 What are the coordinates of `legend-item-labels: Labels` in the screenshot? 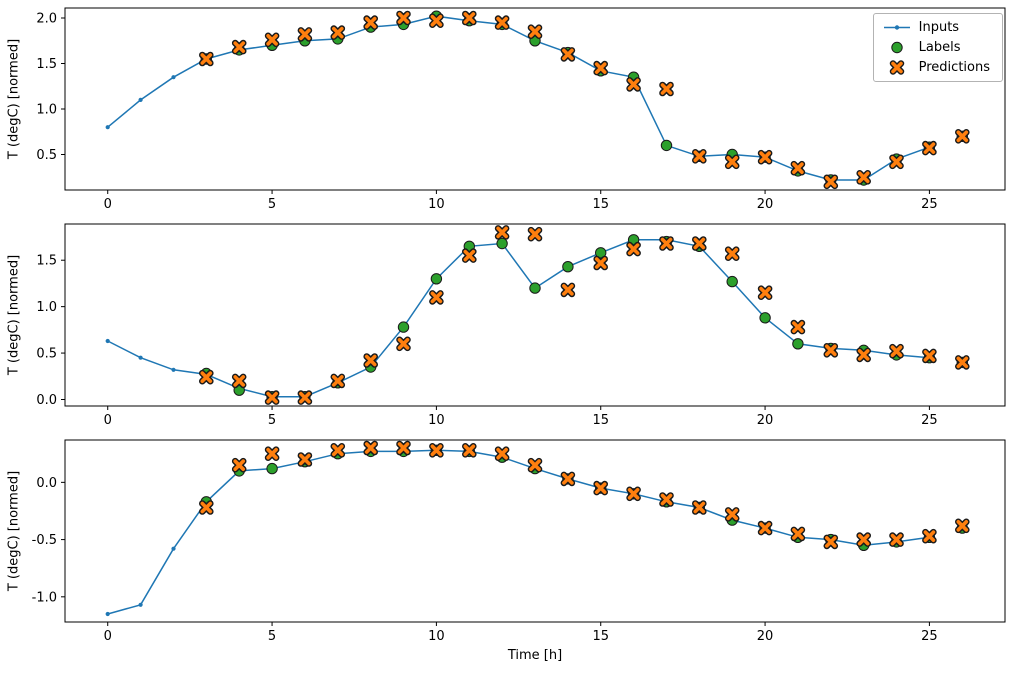 It's located at (936, 47).